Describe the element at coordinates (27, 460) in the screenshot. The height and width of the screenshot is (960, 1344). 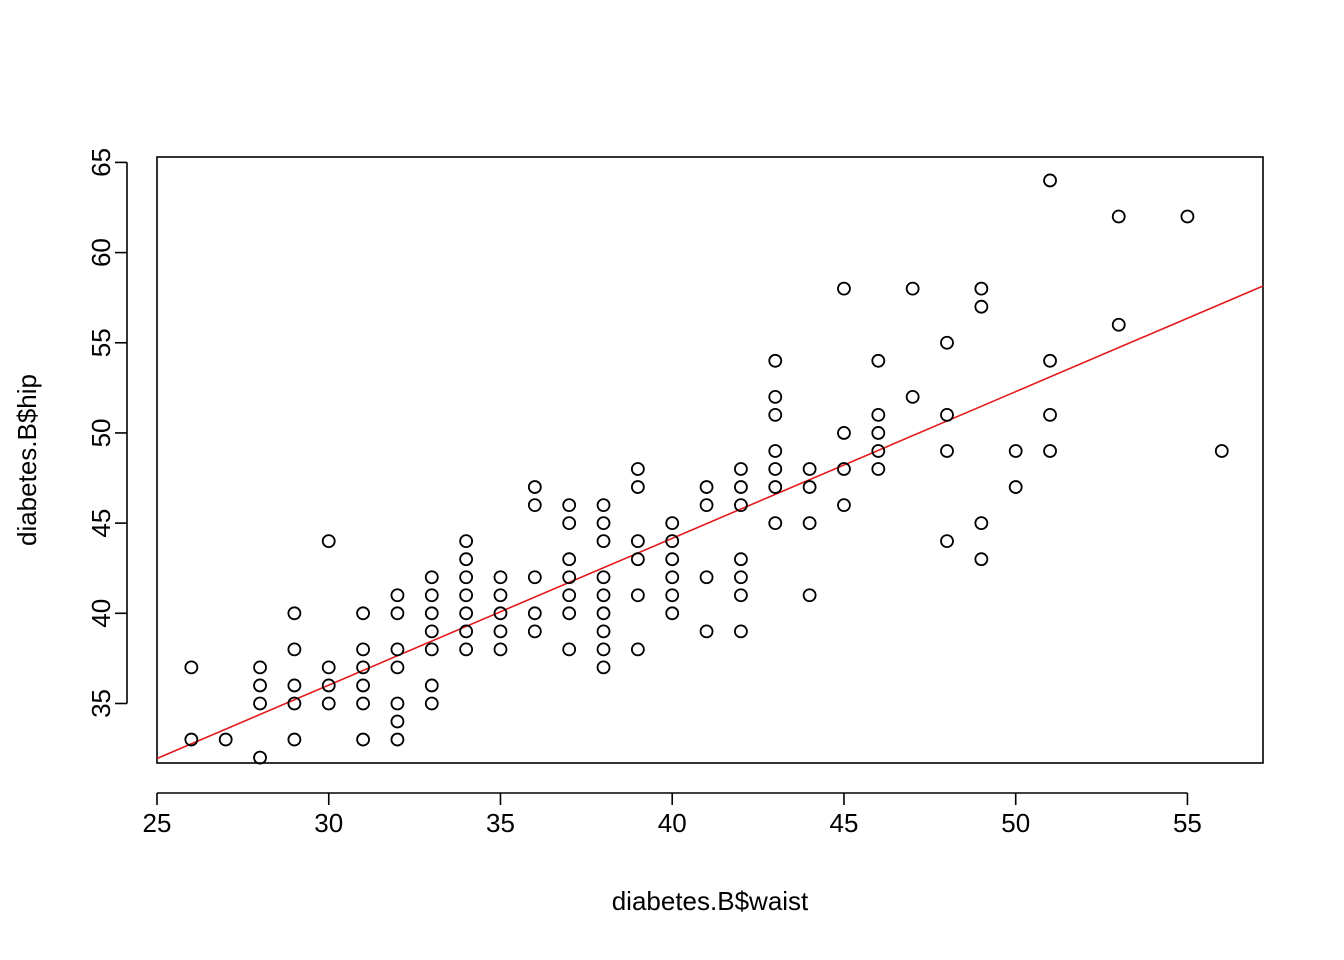
I see `y-axis-title: diabetes.B$hip` at that location.